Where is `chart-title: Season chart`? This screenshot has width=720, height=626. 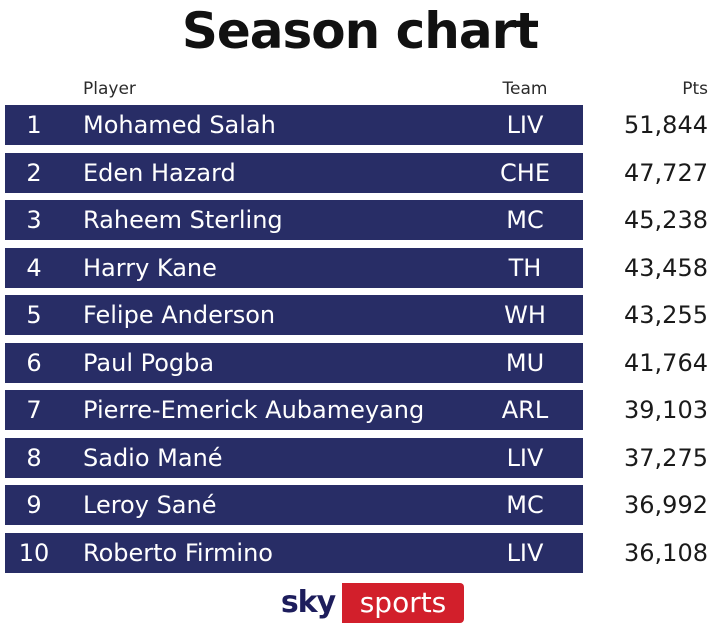
chart-title: Season chart is located at coordinates (360, 31).